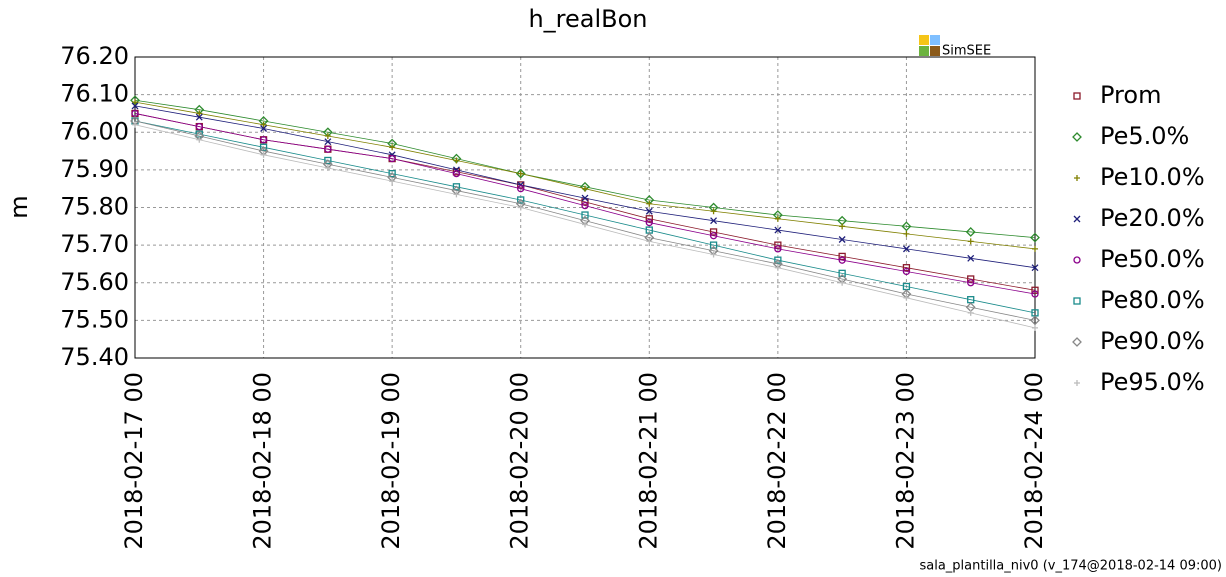 Image resolution: width=1226 pixels, height=577 pixels. I want to click on x-tick-label: 2018-02-20 00, so click(520, 461).